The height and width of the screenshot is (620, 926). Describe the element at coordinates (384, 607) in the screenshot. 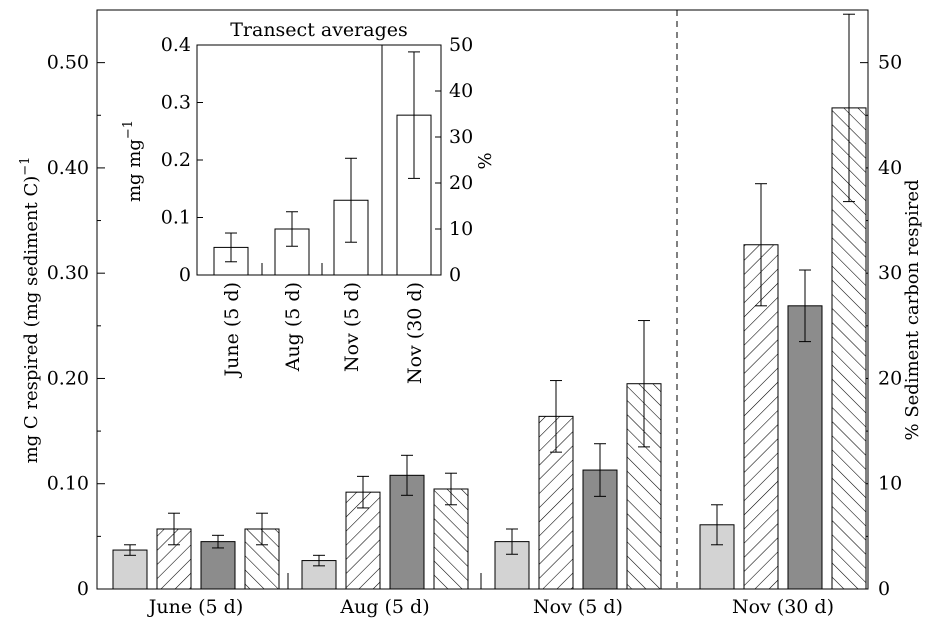

I see `main-x-tick-label: Aug (5 d)` at that location.